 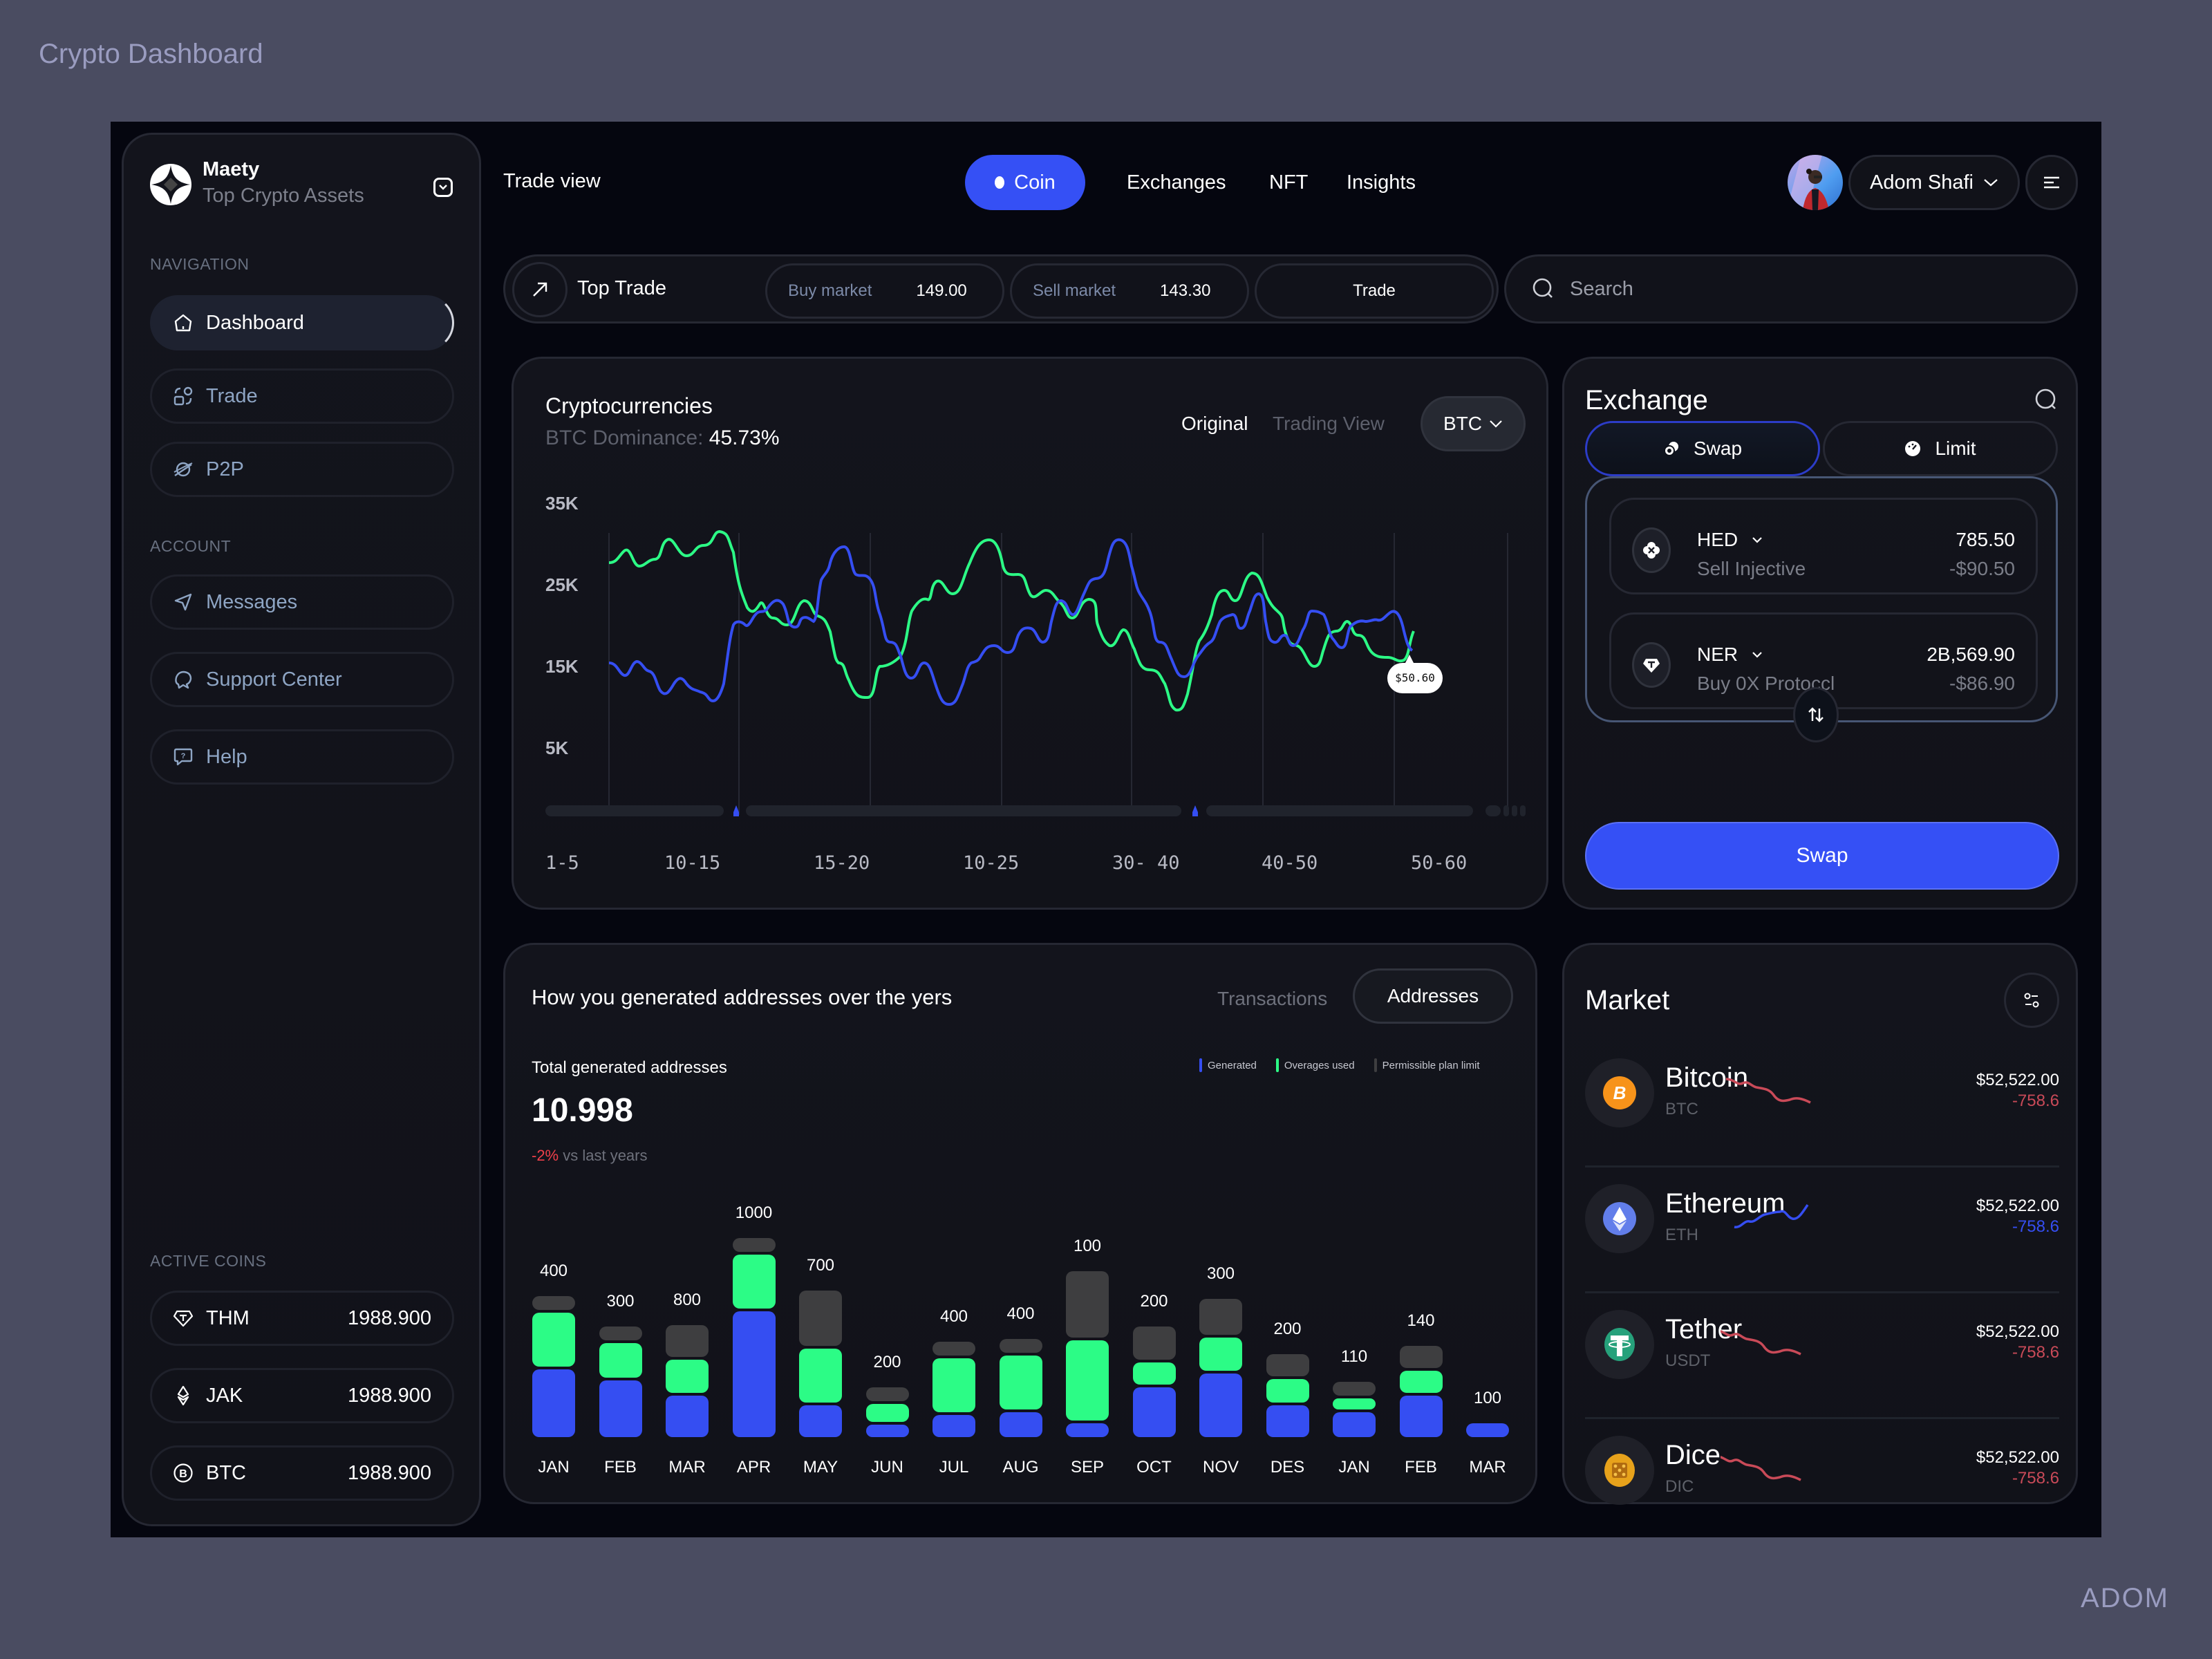 I want to click on tab-coin: Coin, so click(x=1025, y=182).